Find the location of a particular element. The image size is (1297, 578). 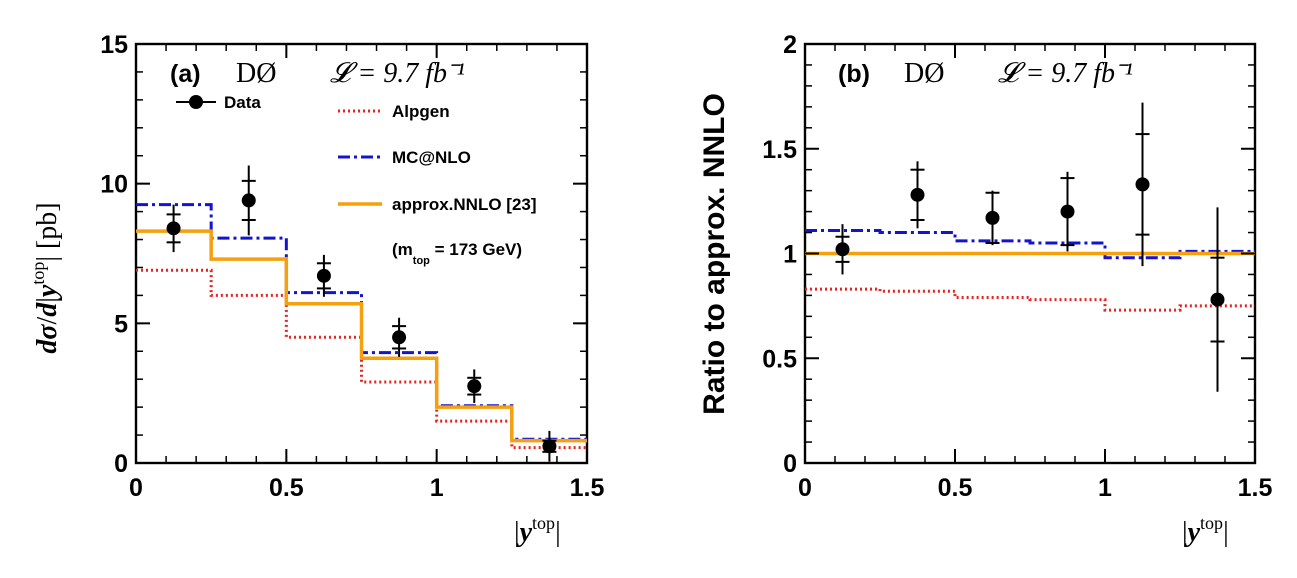

panel-b-x-tick-label: 0 is located at coordinates (805, 488).